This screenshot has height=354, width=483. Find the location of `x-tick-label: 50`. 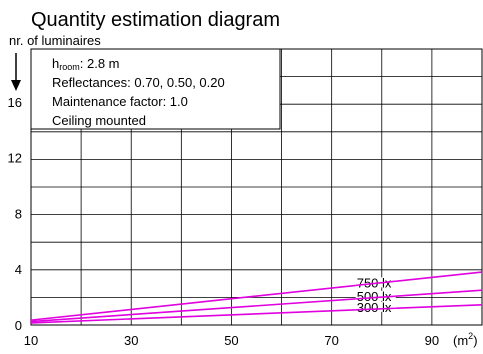

x-tick-label: 50 is located at coordinates (231, 340).